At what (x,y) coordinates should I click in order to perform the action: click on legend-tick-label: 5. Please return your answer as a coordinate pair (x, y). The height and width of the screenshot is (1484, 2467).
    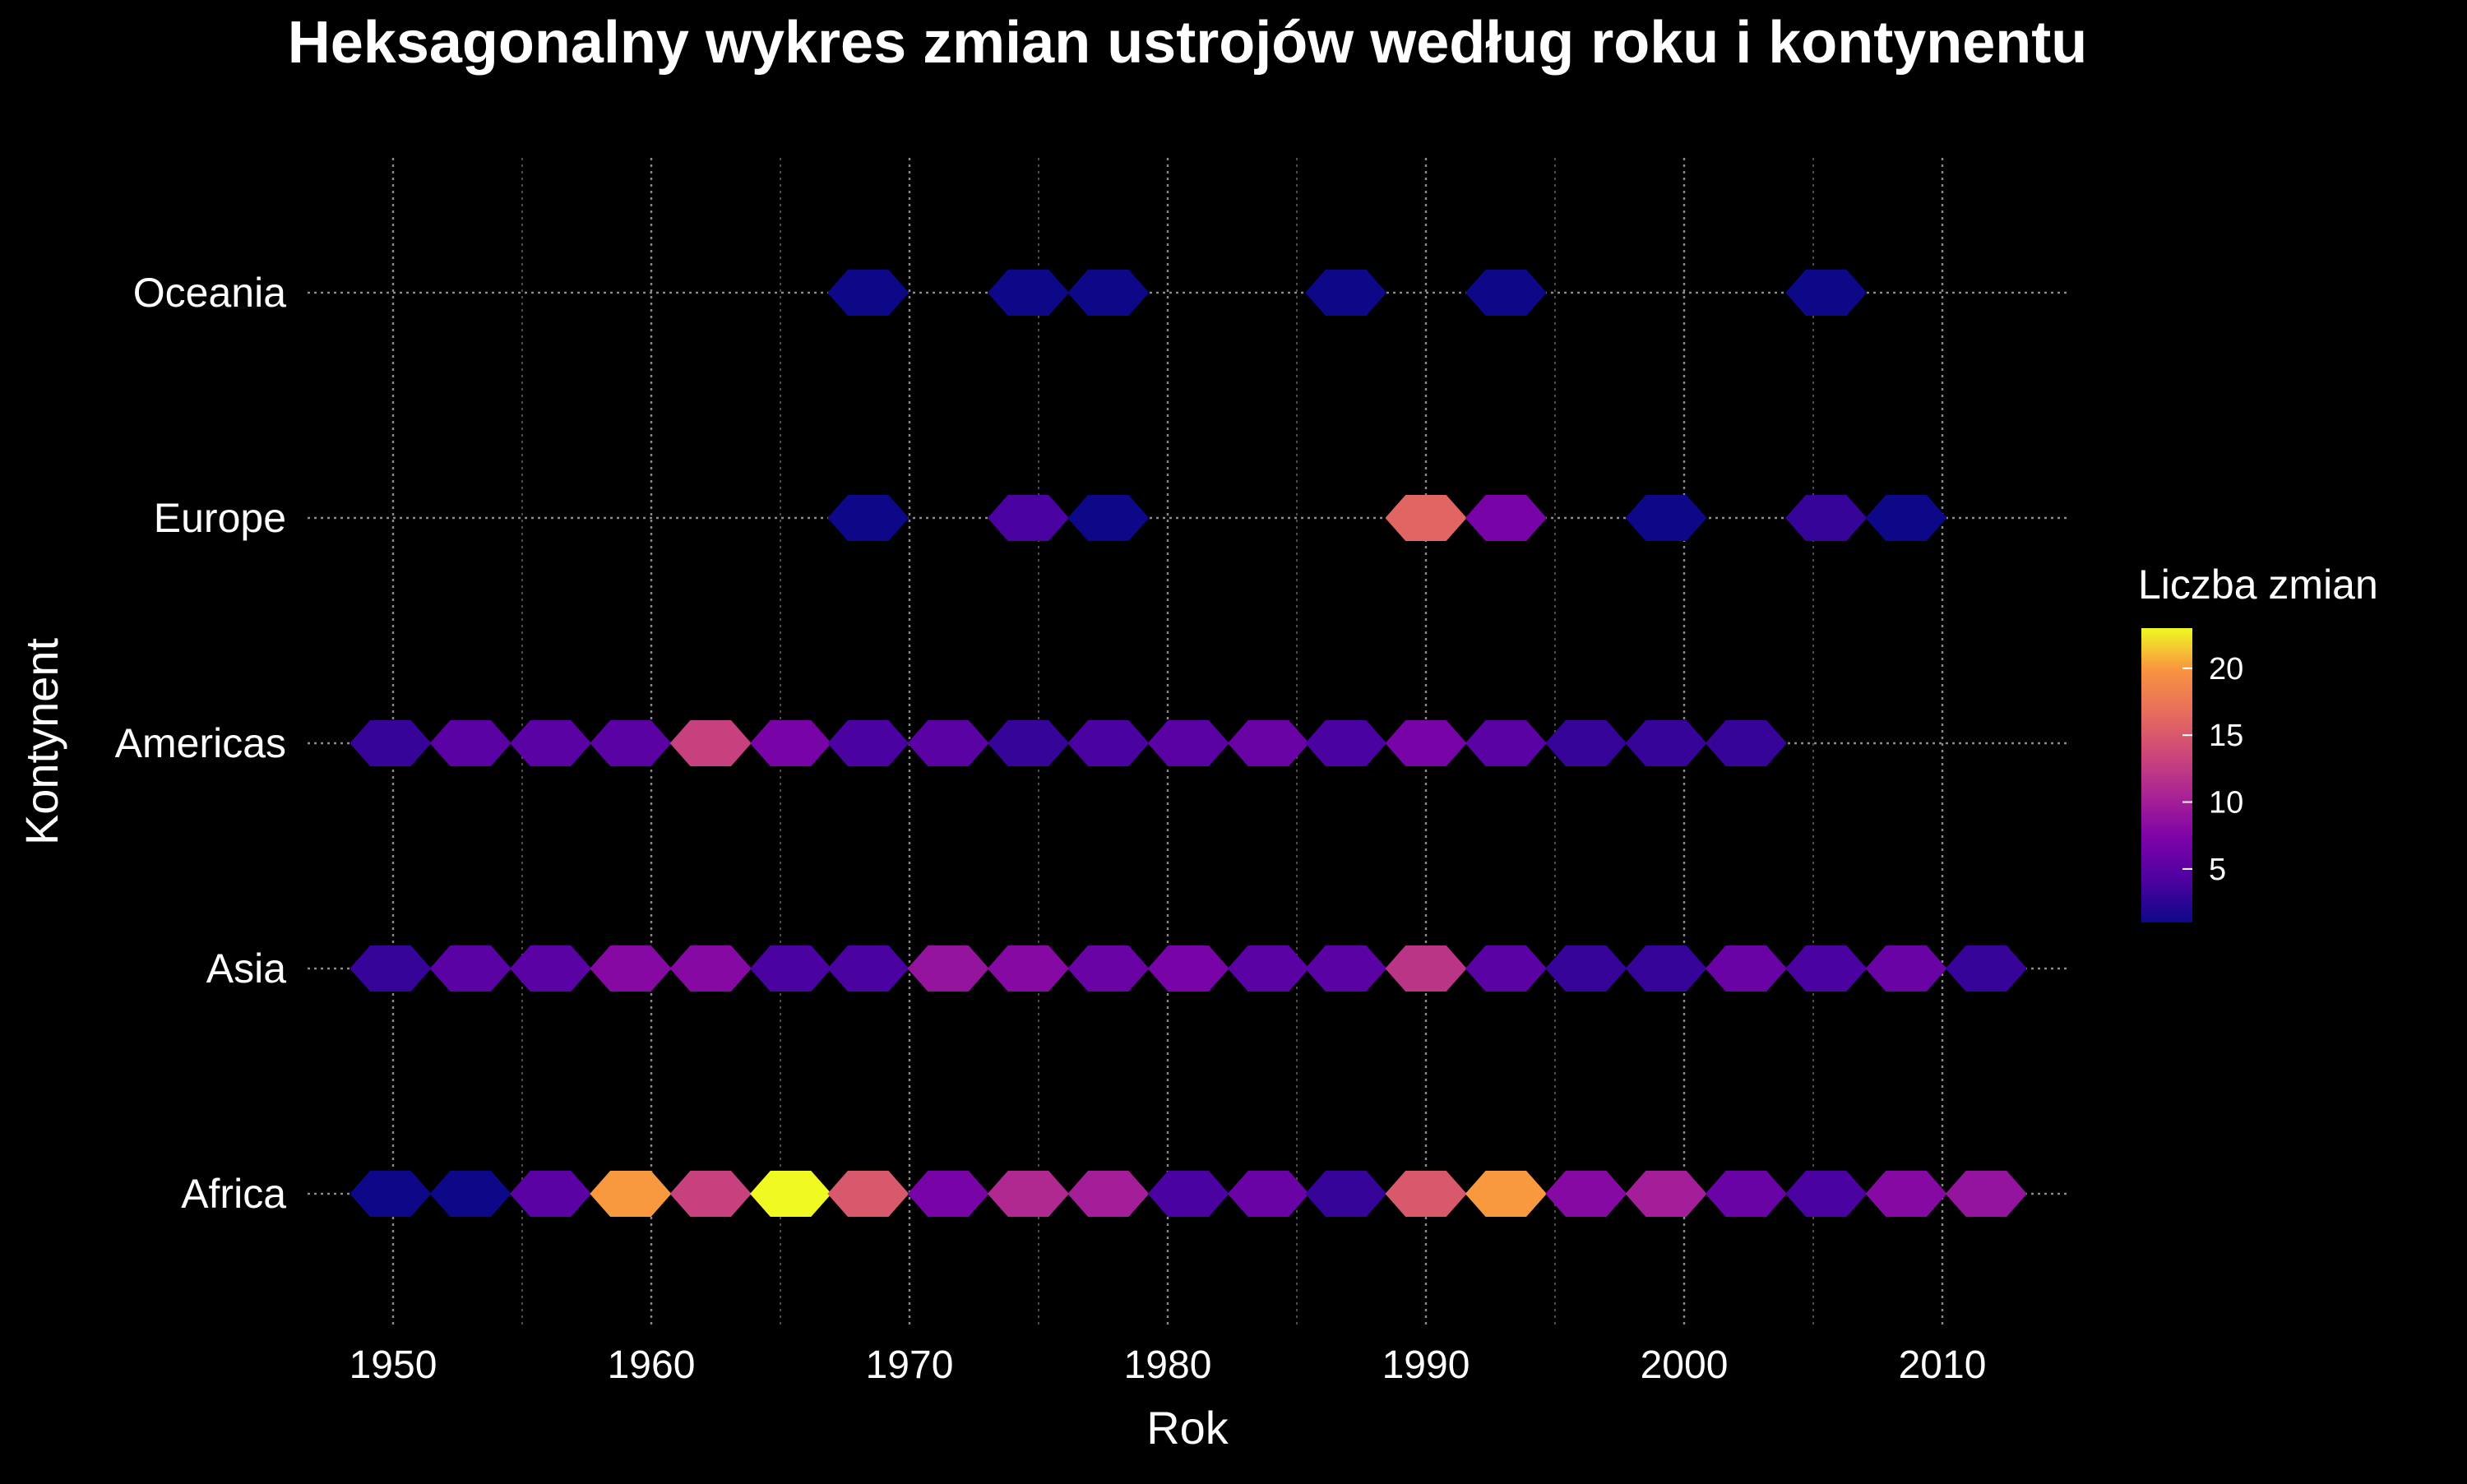
    Looking at the image, I should click on (2217, 870).